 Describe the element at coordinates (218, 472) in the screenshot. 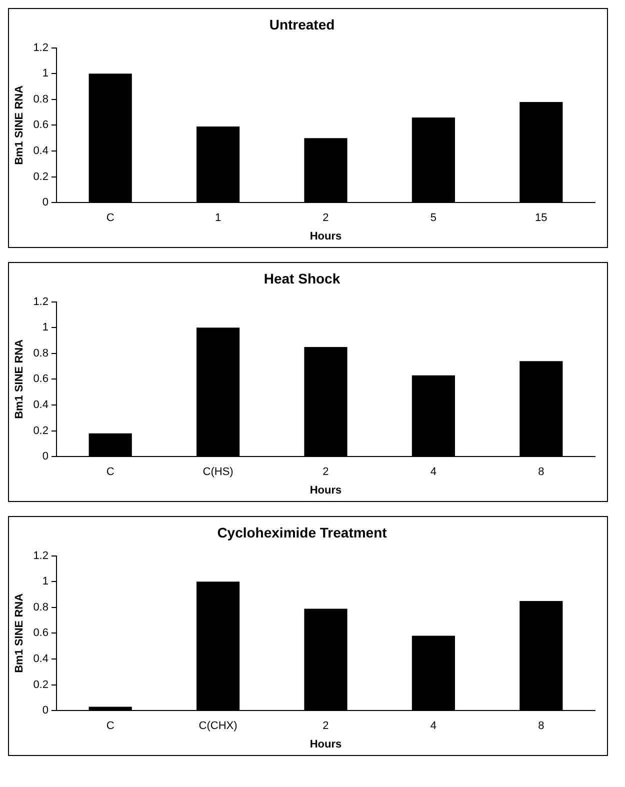

I see `x-tick-label: C(HS)` at that location.